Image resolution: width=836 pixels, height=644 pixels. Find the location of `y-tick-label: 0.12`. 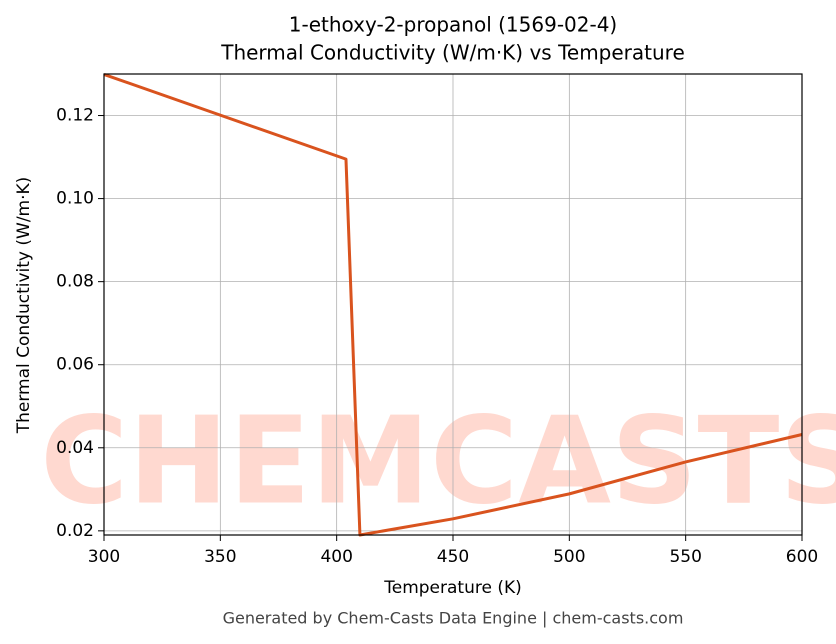

y-tick-label: 0.12 is located at coordinates (75, 116).